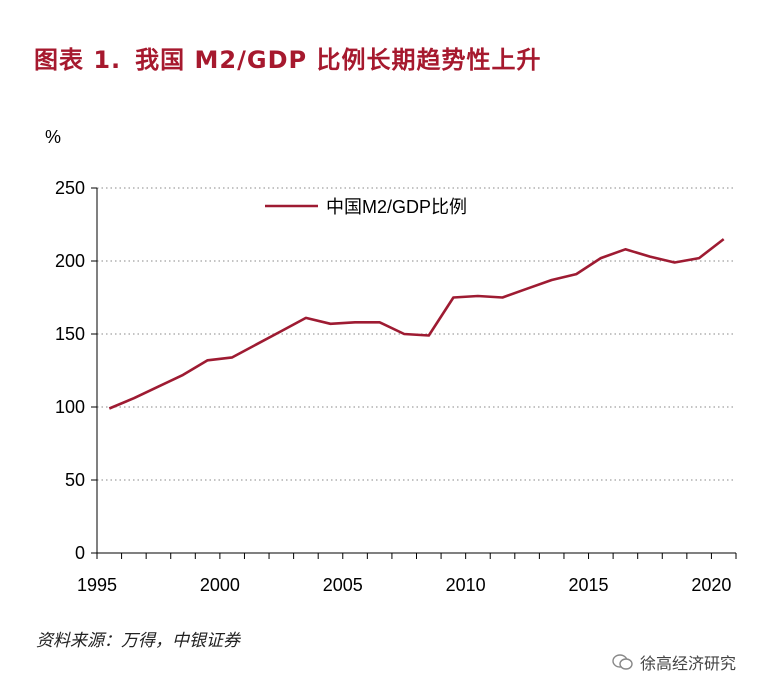  Describe the element at coordinates (70, 261) in the screenshot. I see `y-tick-label-200: 200` at that location.